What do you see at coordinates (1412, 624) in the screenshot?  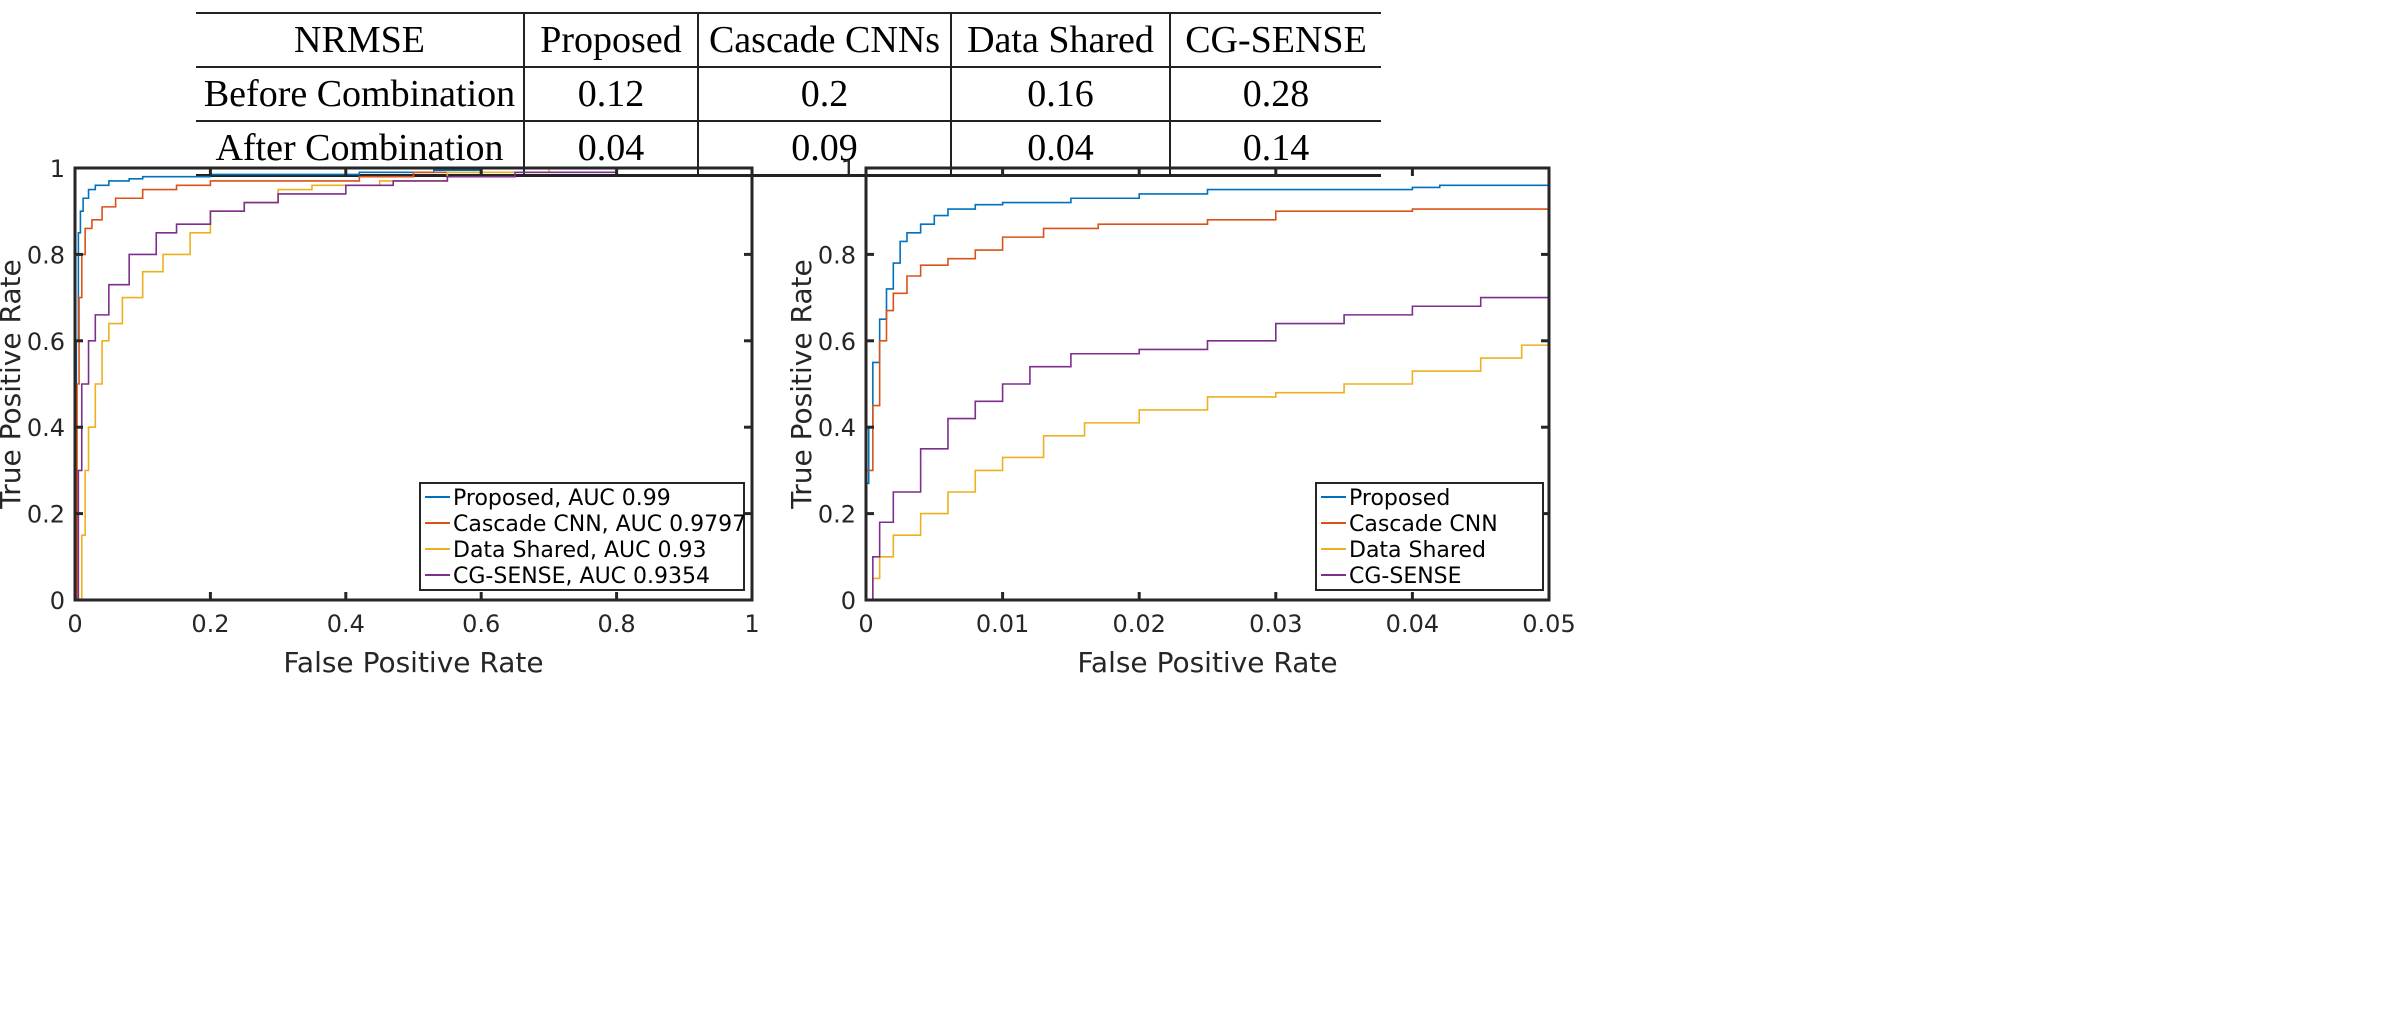 I see `x-tick-label: 0.04` at bounding box center [1412, 624].